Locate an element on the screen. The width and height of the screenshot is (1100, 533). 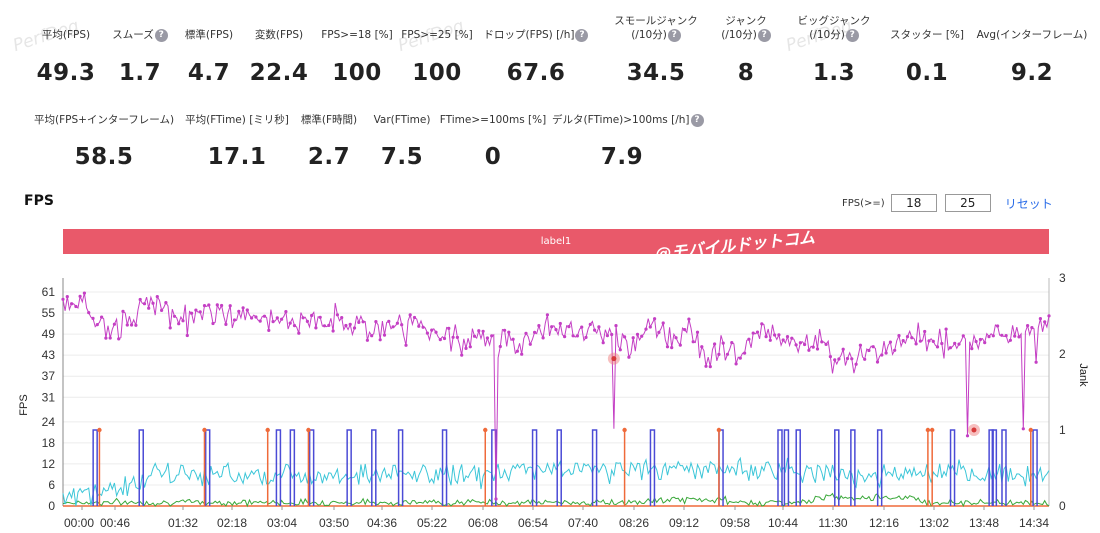
y-axis-label: FPS is located at coordinates (24, 404).